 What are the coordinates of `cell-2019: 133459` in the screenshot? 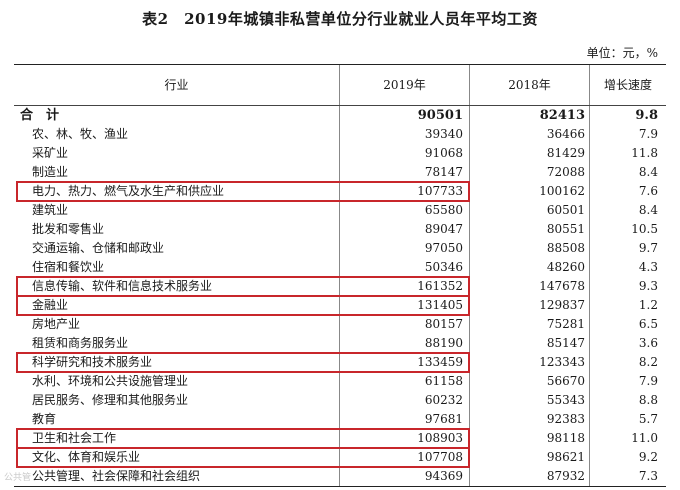 It's located at (405, 362).